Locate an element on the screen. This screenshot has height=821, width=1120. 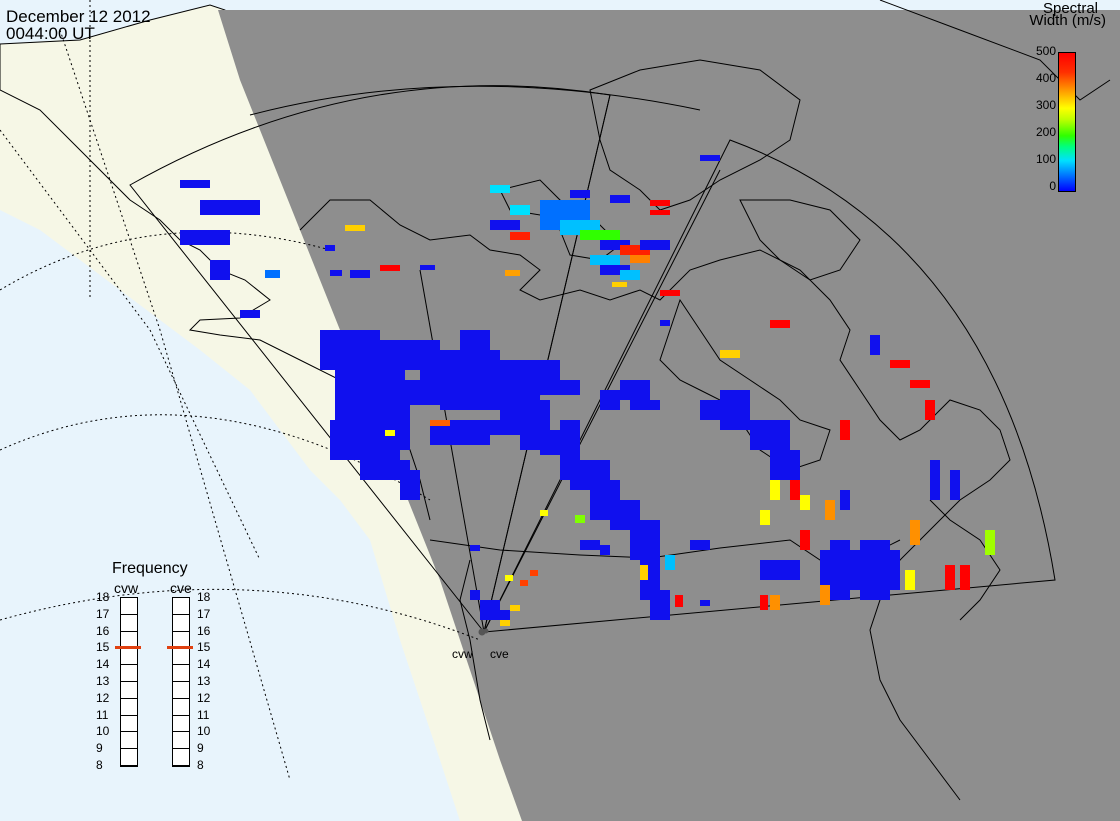
frequency-title: Frequency is located at coordinates (150, 568).